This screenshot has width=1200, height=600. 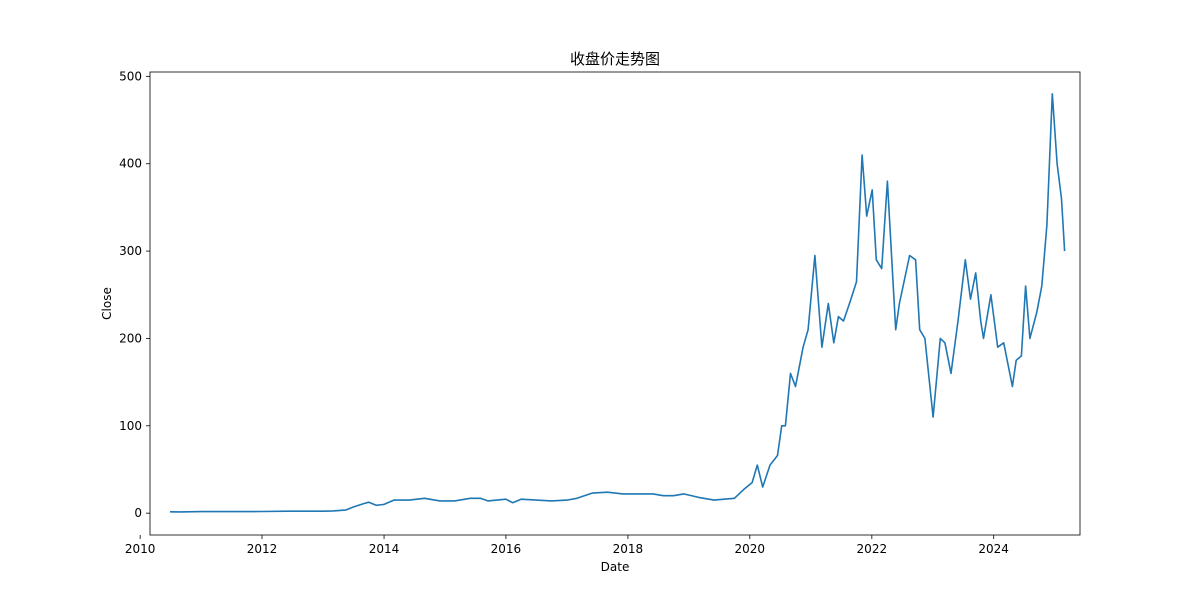 What do you see at coordinates (107, 303) in the screenshot?
I see `y-axis-label: Close` at bounding box center [107, 303].